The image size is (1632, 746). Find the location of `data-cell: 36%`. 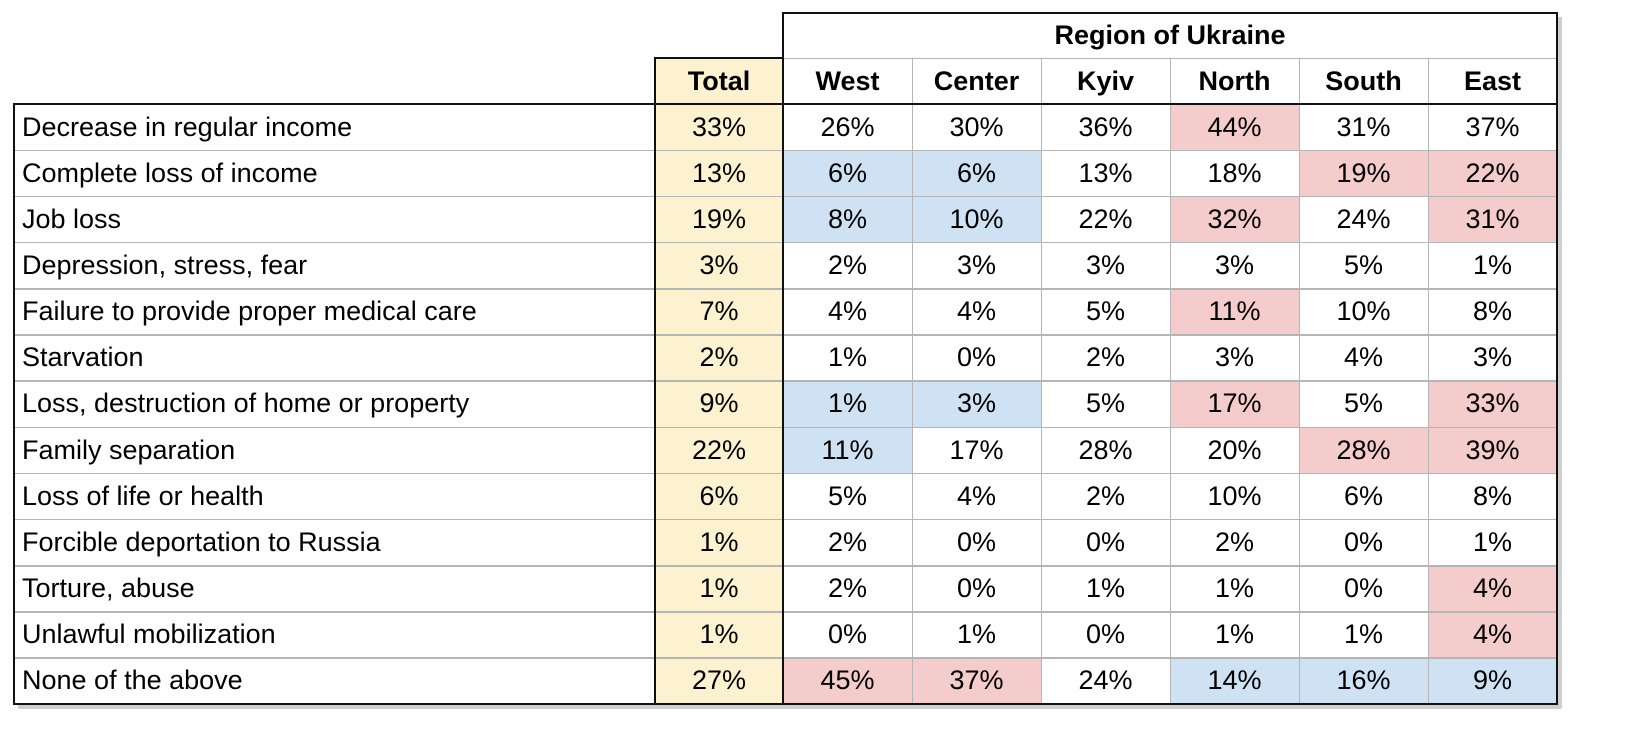

data-cell: 36% is located at coordinates (1105, 126).